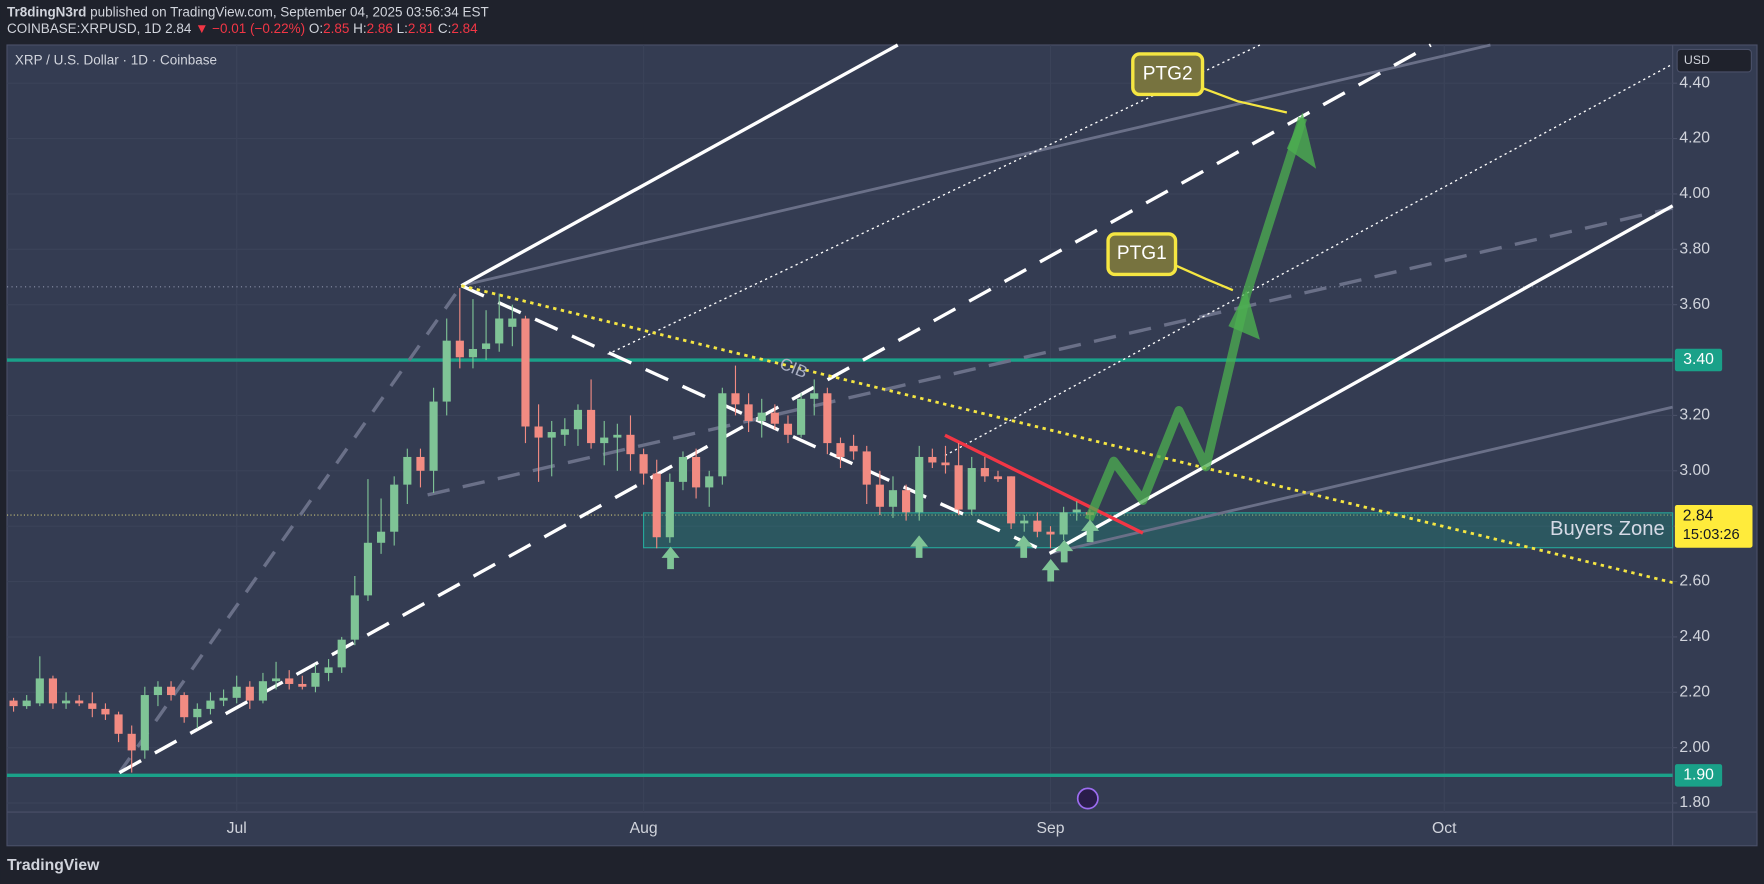 The width and height of the screenshot is (1764, 884). Describe the element at coordinates (934, 199) in the screenshot. I see `dotted-line` at that location.